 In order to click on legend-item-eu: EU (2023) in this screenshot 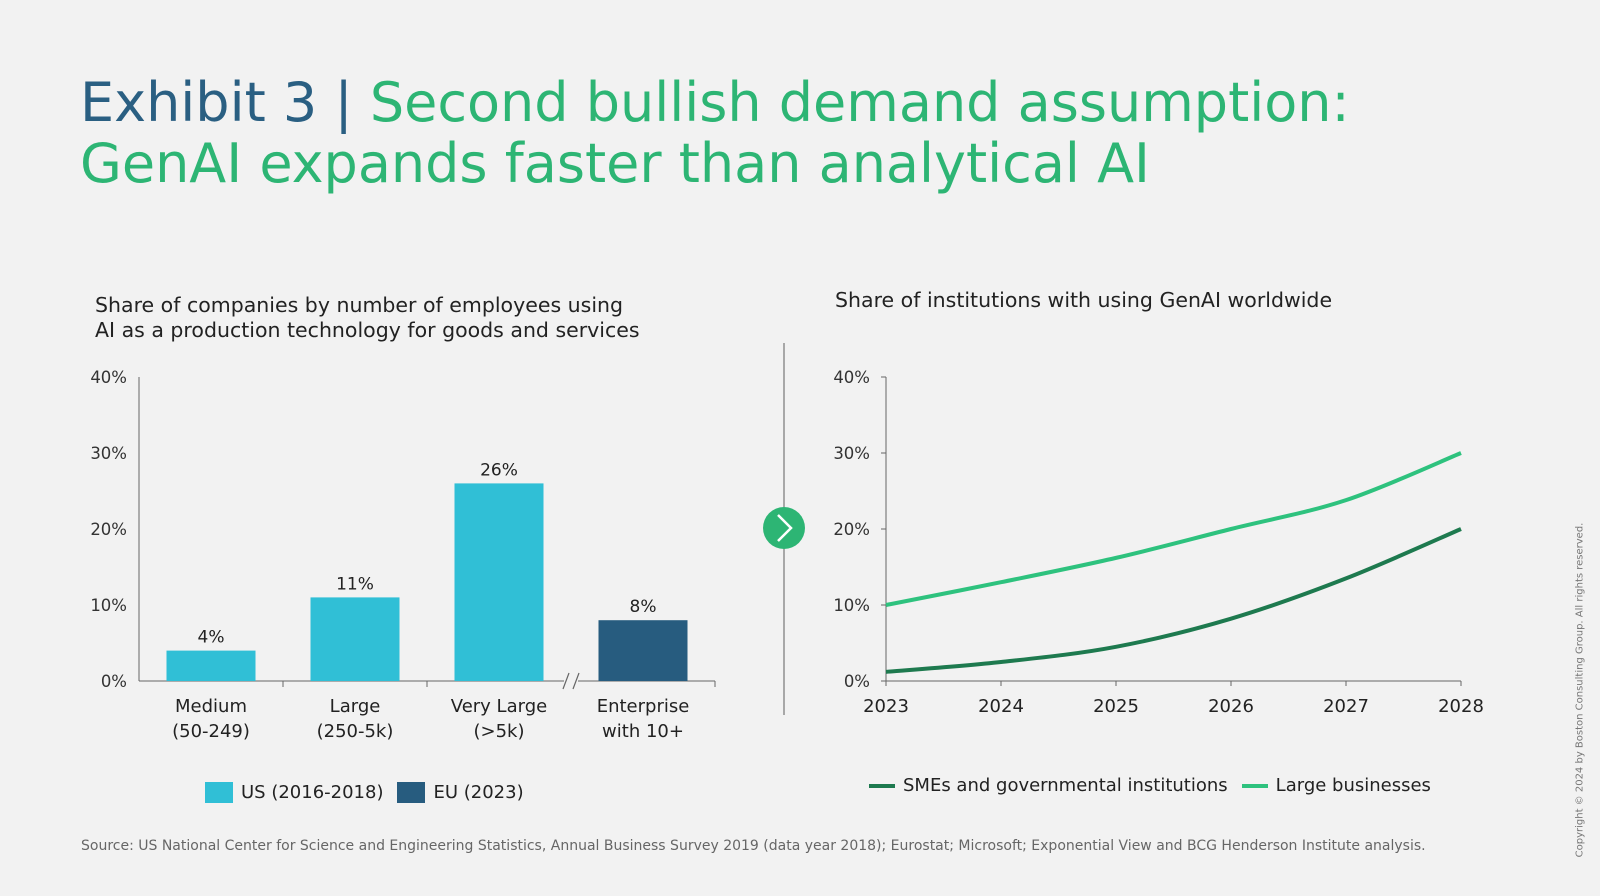, I will do `click(460, 792)`.